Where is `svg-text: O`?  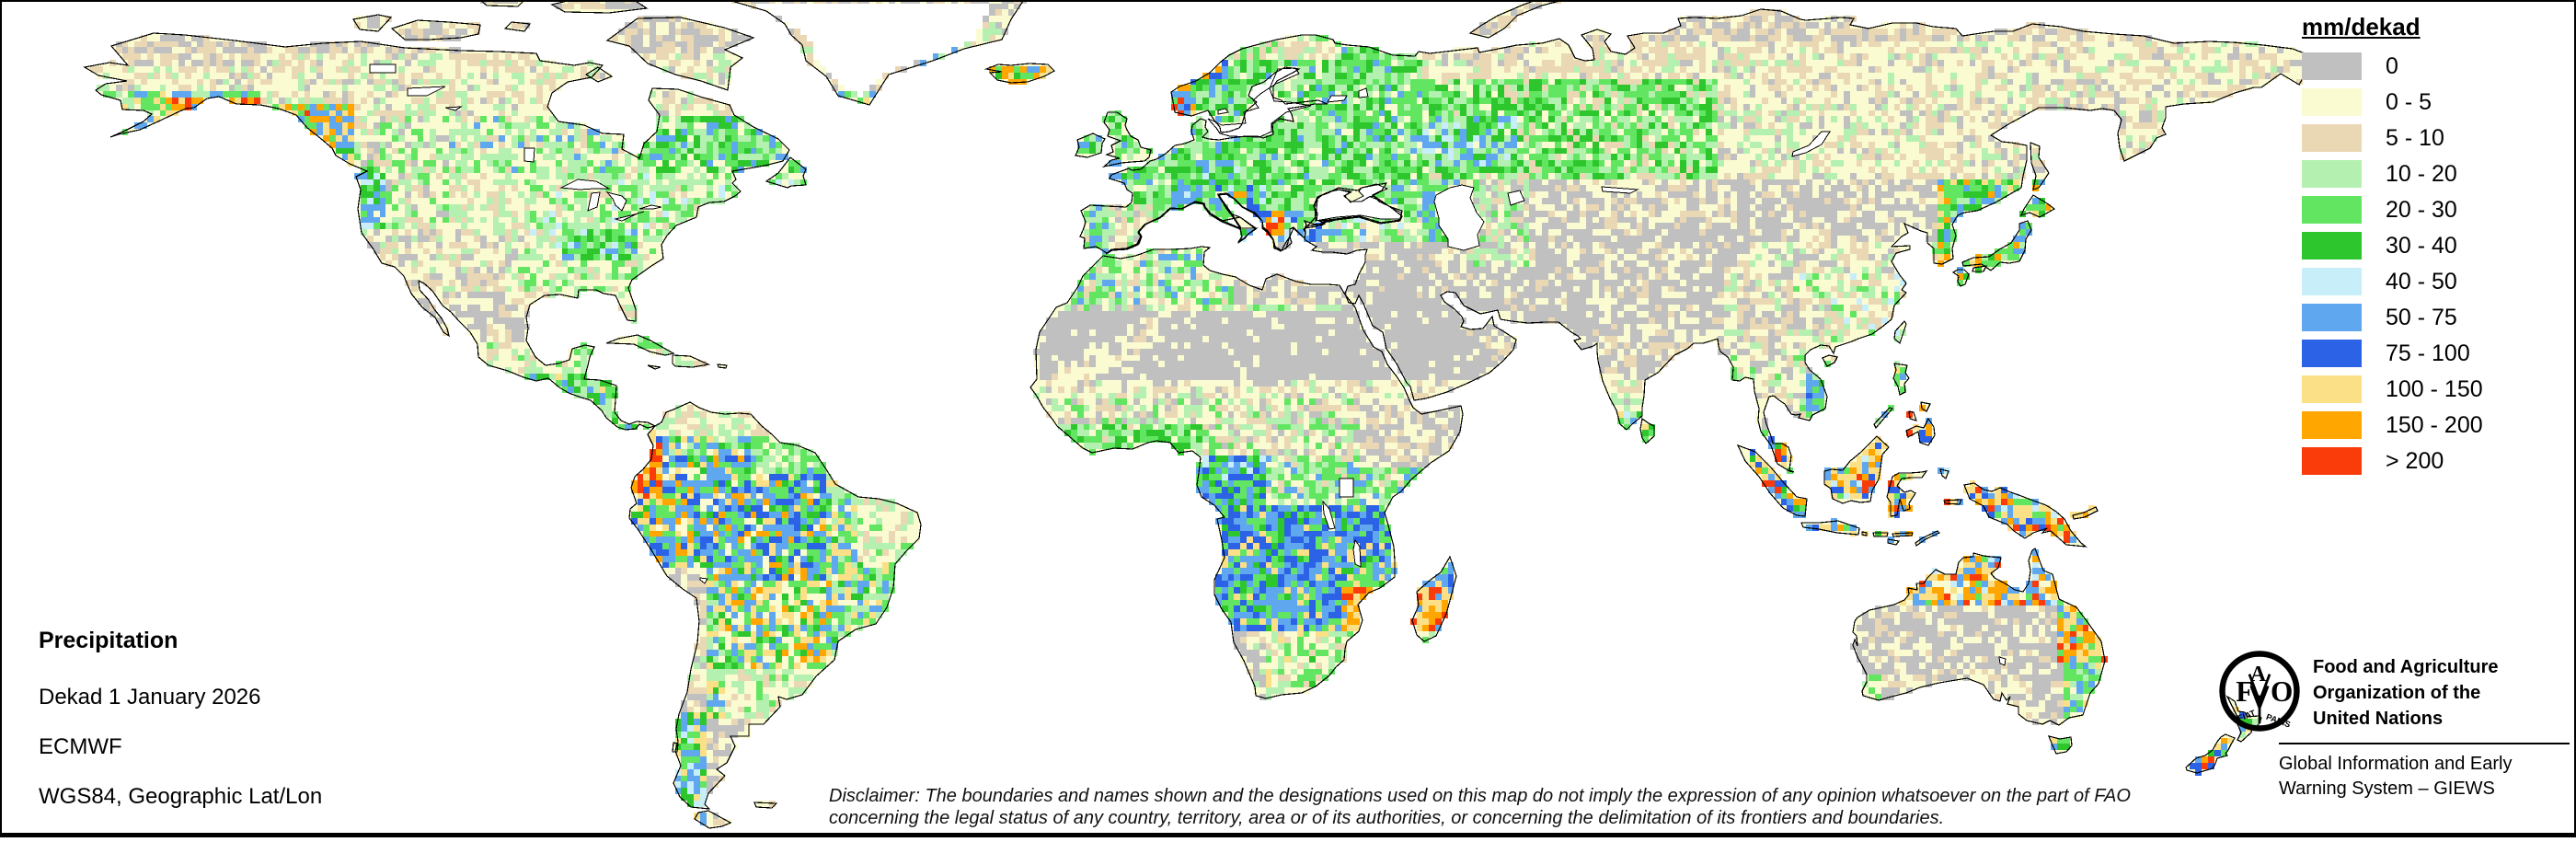
svg-text: O is located at coordinates (2282, 691).